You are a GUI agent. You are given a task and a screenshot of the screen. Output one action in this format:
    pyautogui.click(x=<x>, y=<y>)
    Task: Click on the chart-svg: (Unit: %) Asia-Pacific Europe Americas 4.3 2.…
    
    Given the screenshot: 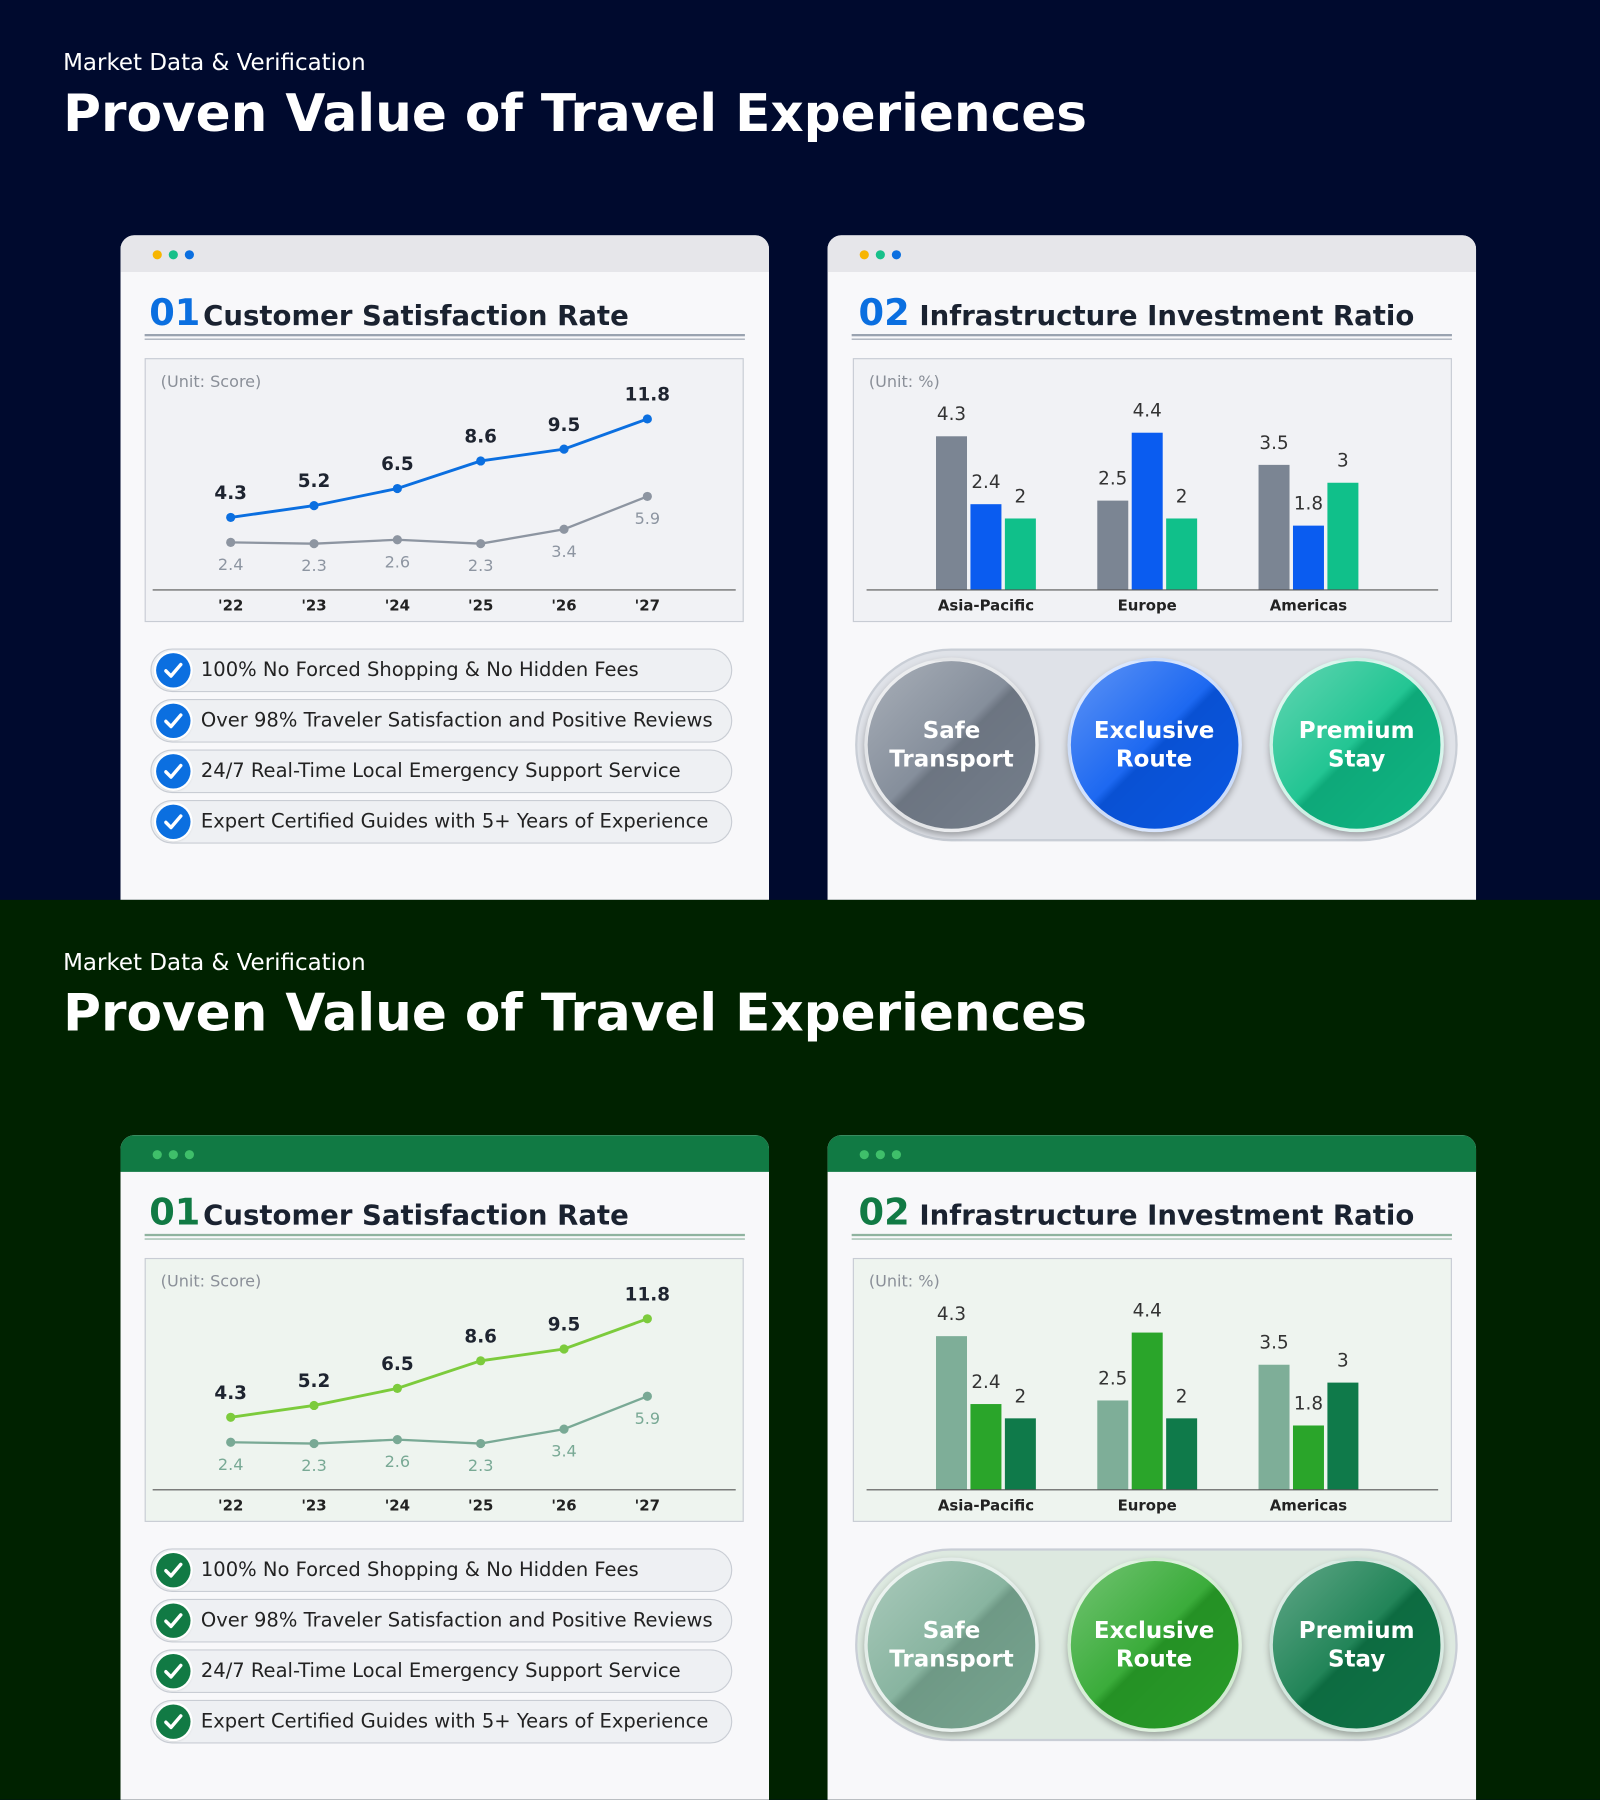 What is the action you would take?
    pyautogui.click(x=1152, y=1393)
    